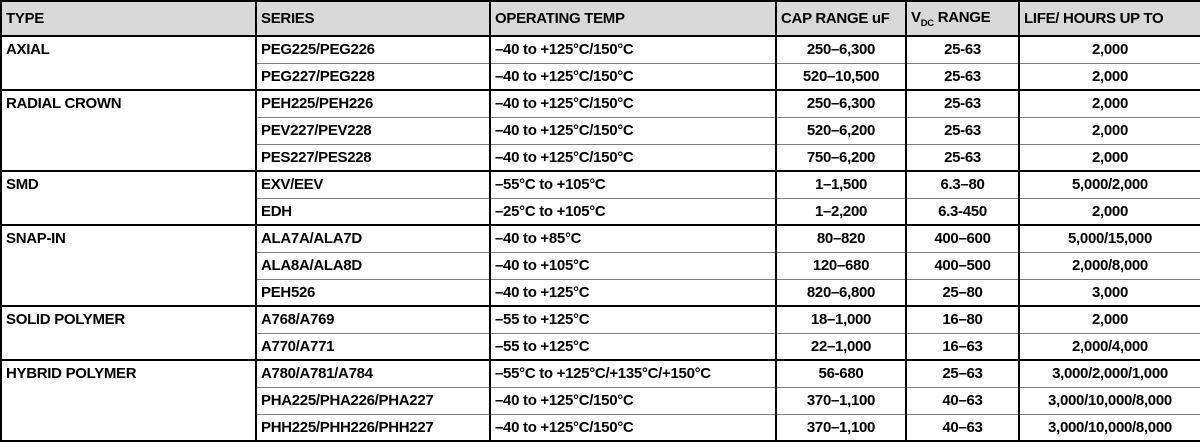 Image resolution: width=1200 pixels, height=442 pixels. I want to click on temp-cell: –40 to +85°C, so click(633, 238).